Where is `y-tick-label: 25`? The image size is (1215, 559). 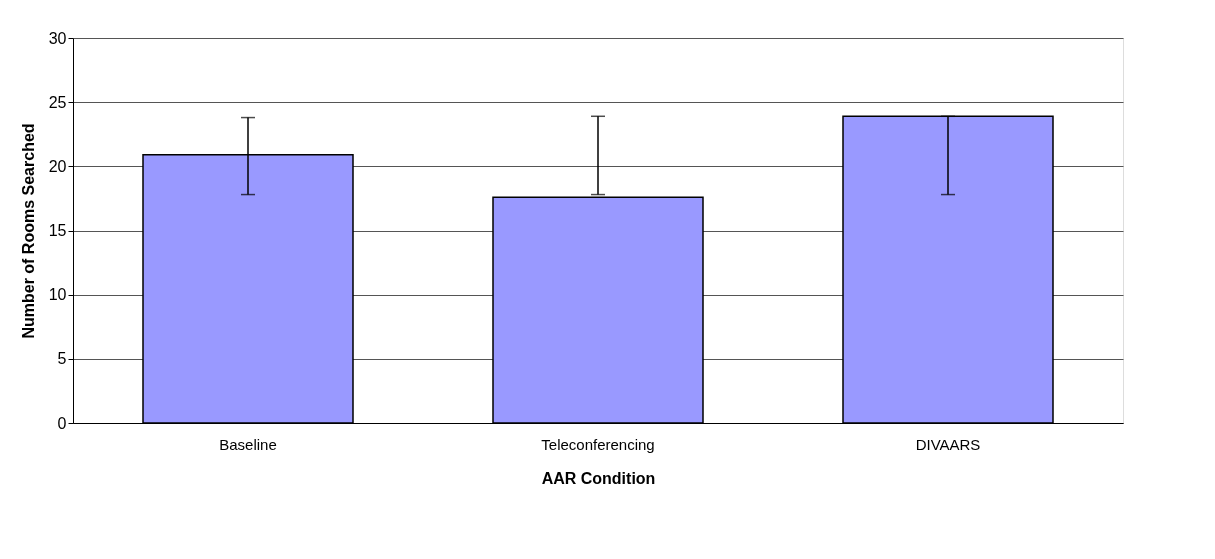
y-tick-label: 25 is located at coordinates (57, 102).